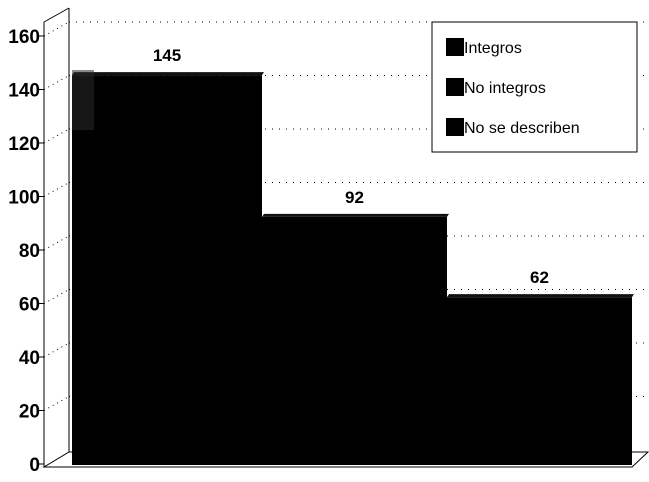 This screenshot has height=482, width=649. I want to click on bar-shading, so click(83, 100).